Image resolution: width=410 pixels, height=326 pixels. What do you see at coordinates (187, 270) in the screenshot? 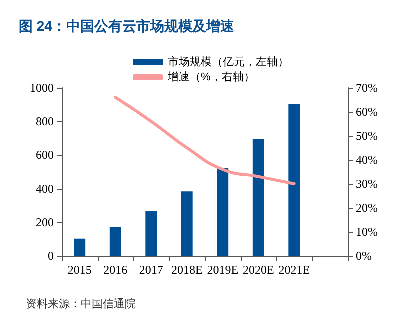
I see `x-tick-label: 2018E` at bounding box center [187, 270].